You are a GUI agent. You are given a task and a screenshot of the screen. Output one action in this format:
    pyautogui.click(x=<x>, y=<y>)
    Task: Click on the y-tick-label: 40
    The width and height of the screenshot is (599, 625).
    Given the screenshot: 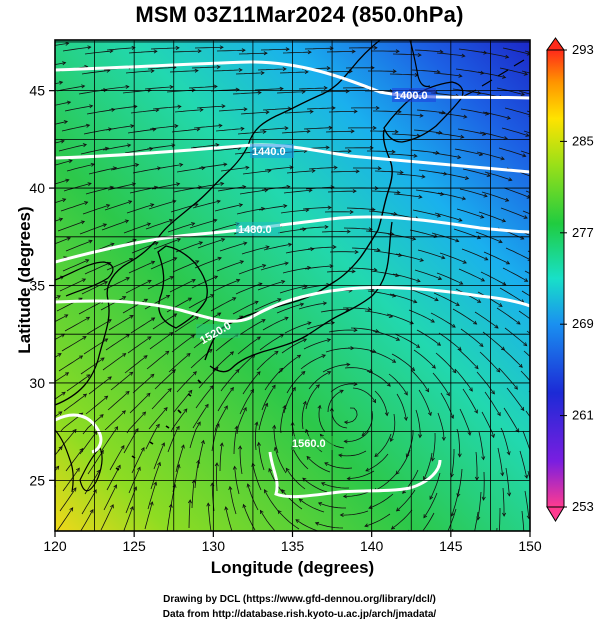 What is the action you would take?
    pyautogui.click(x=37, y=188)
    